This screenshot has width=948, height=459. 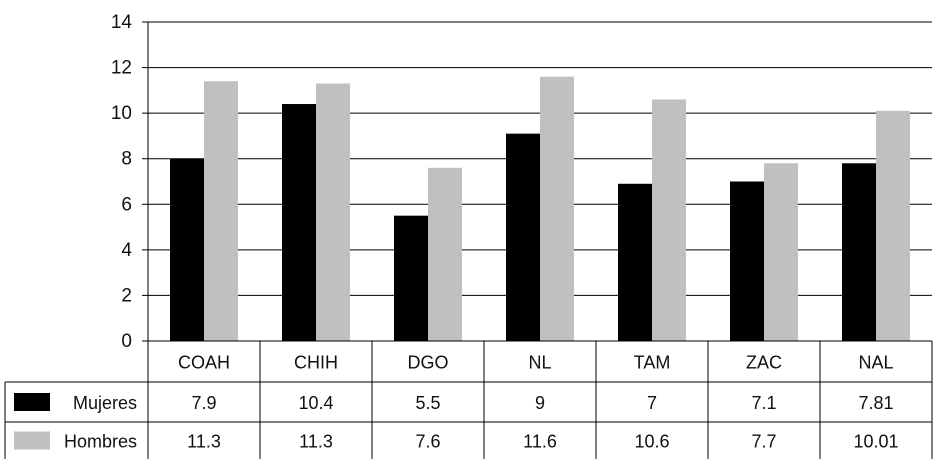 What do you see at coordinates (121, 113) in the screenshot?
I see `y-tick-label: 10` at bounding box center [121, 113].